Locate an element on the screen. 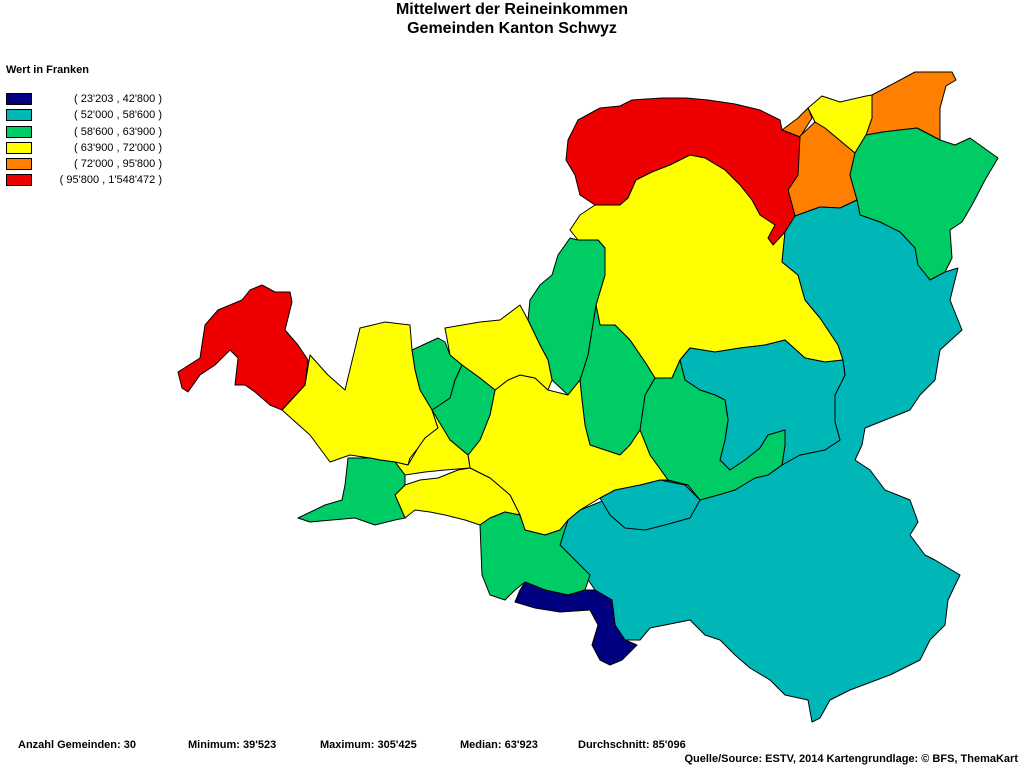  legend-label: ( 63'900 , 72'000 ) is located at coordinates (118, 147).